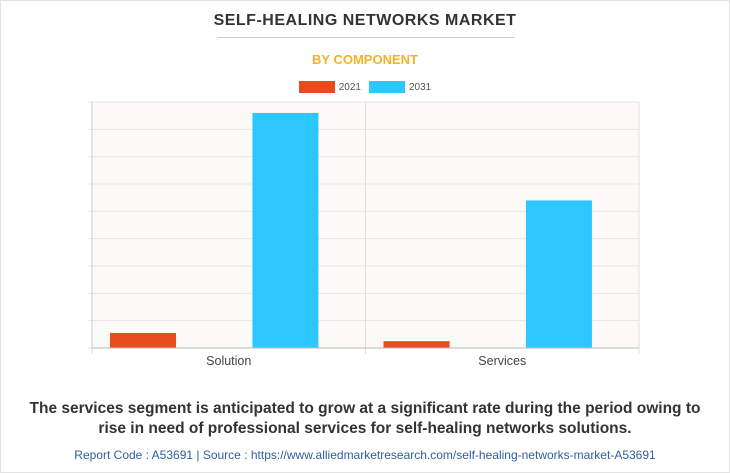  I want to click on legend-item-2021: 2021, so click(329, 87).